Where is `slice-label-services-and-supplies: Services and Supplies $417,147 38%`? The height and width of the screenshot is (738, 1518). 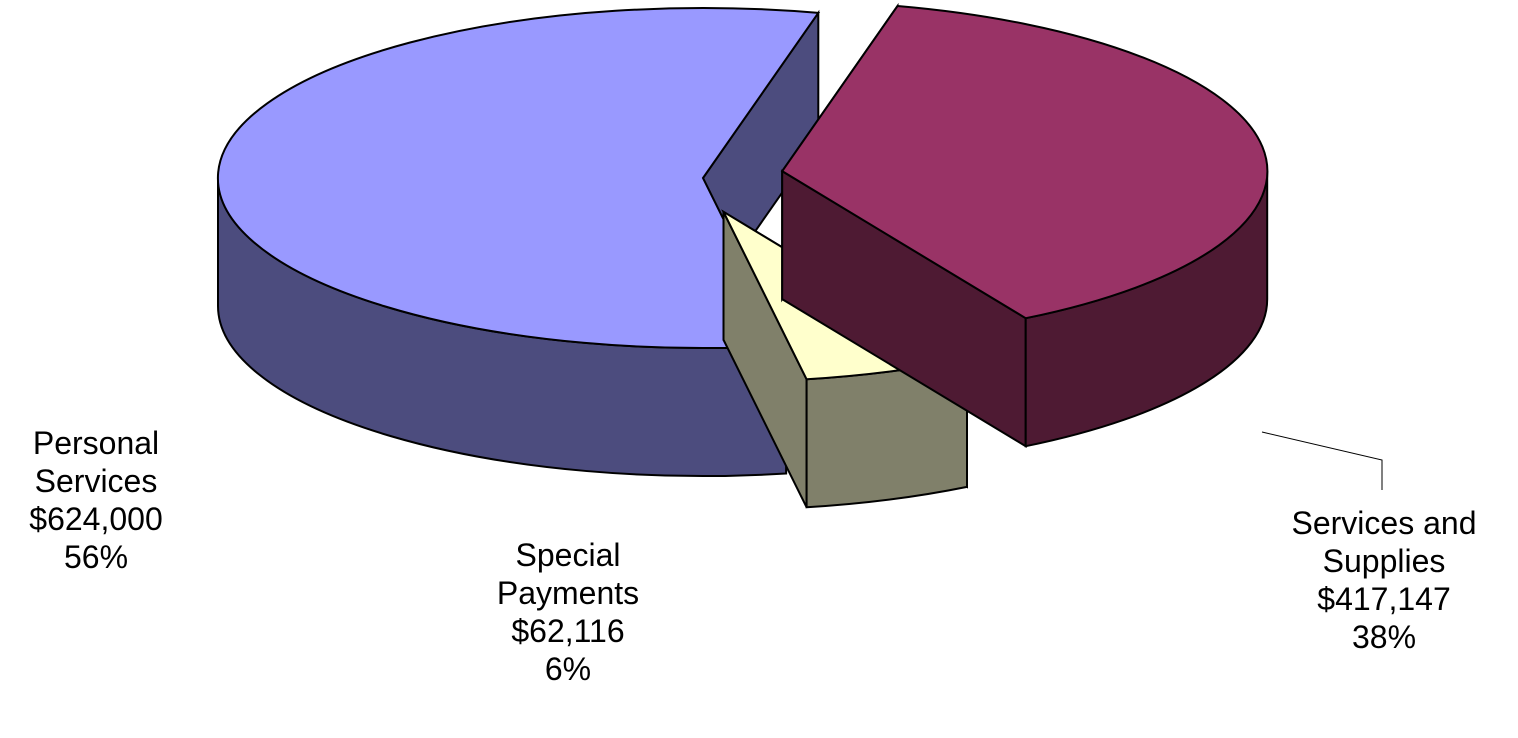
slice-label-services-and-supplies: Services and Supplies $417,147 38% is located at coordinates (1384, 580).